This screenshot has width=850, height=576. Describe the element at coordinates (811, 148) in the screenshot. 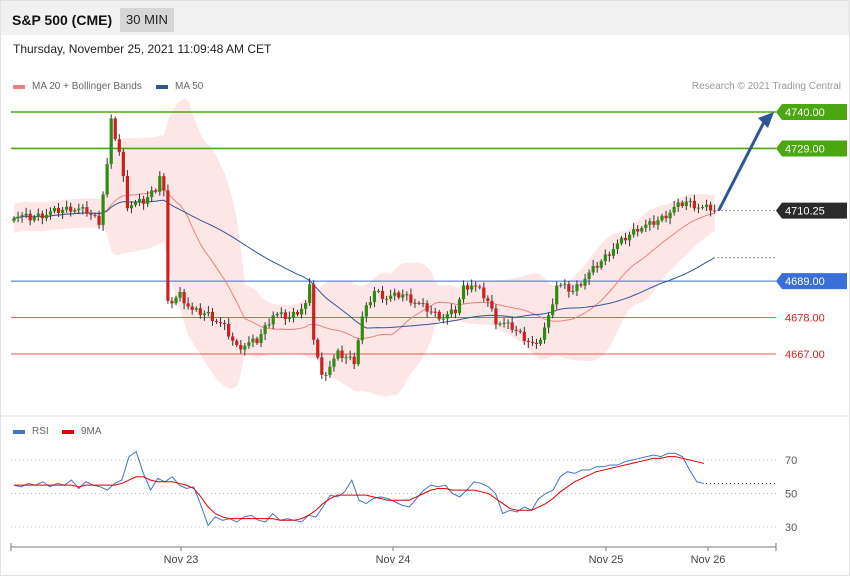

I see `level-tag-4729.00` at that location.